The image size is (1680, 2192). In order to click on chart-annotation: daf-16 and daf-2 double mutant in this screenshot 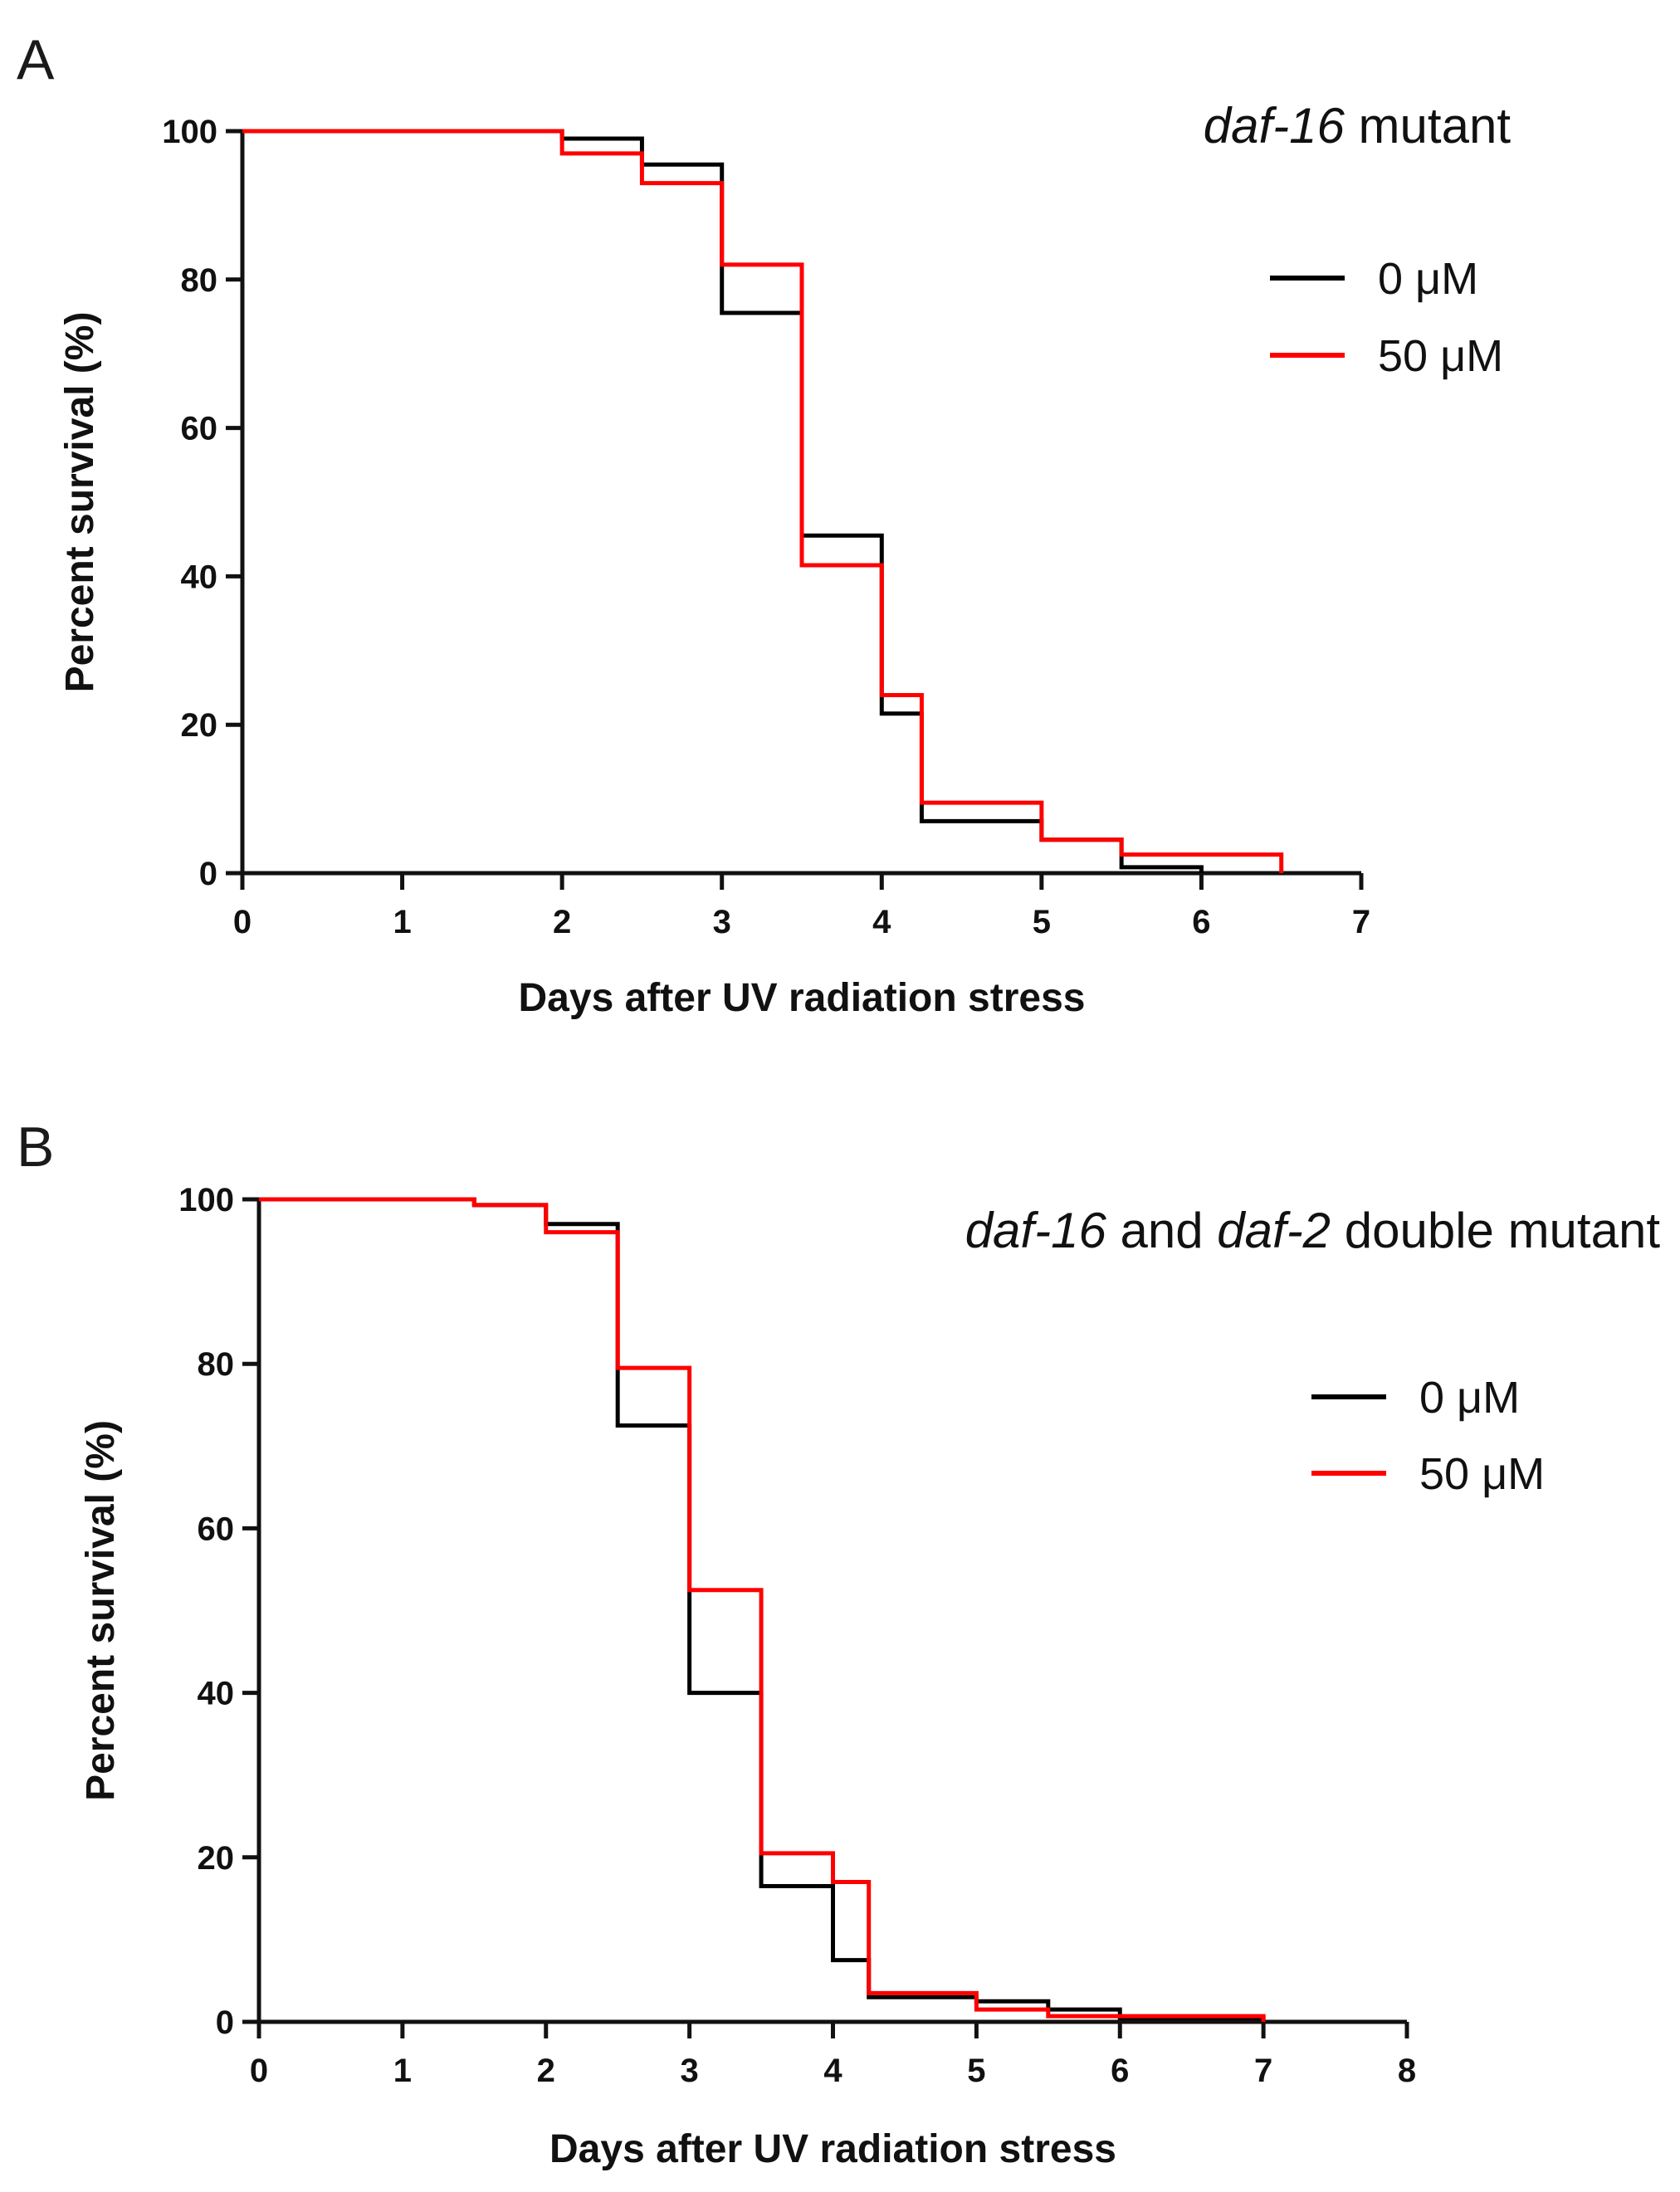, I will do `click(1313, 1231)`.